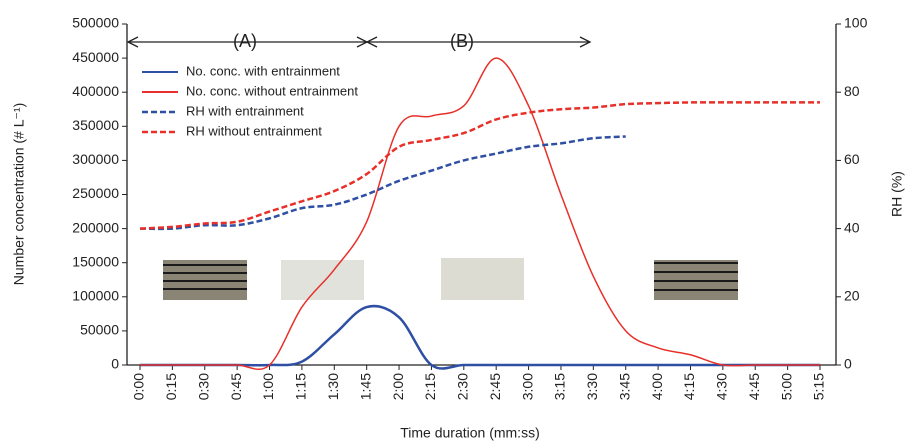 Image resolution: width=911 pixels, height=444 pixels. I want to click on x-tick-label: 5:15, so click(819, 386).